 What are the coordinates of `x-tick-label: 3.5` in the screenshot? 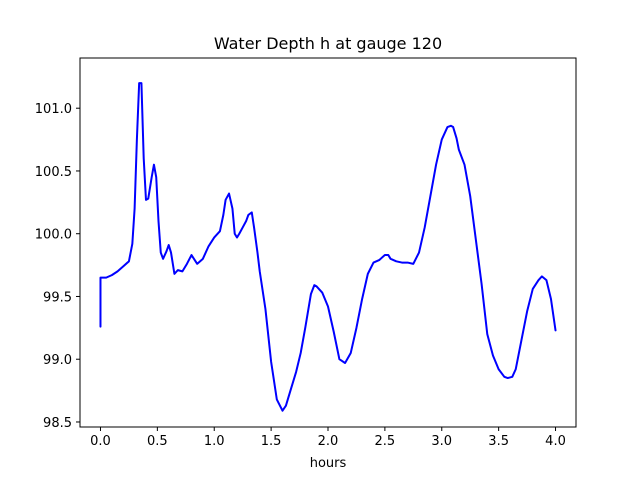 It's located at (498, 441).